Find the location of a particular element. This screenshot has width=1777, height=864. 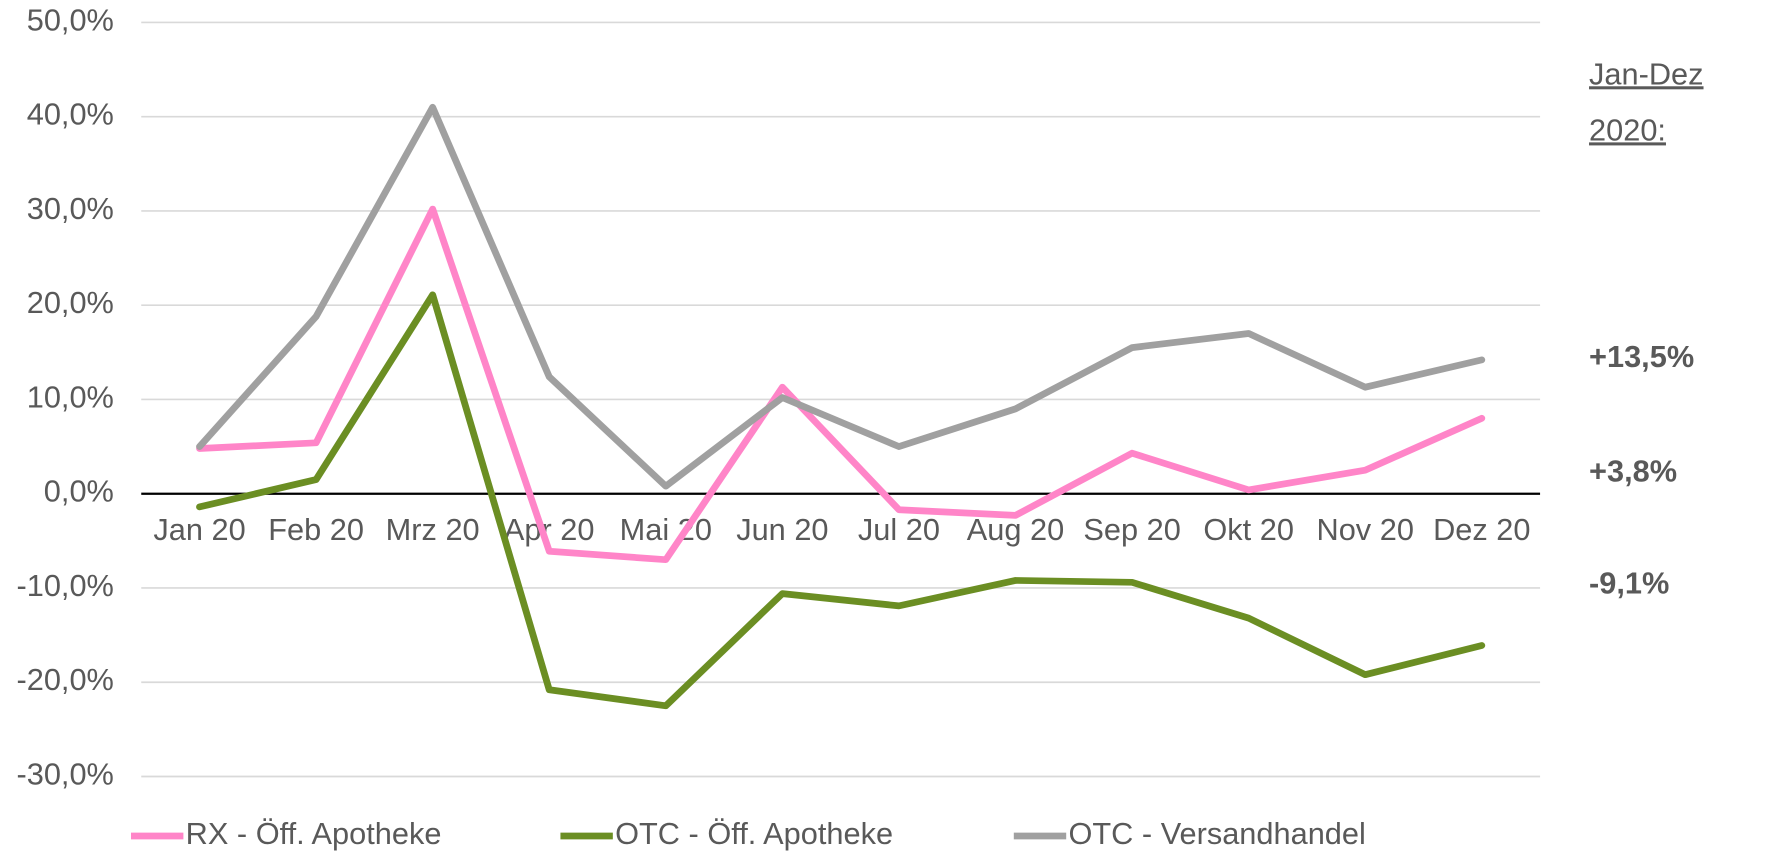

y-tick-label: 0,0% is located at coordinates (79, 492).